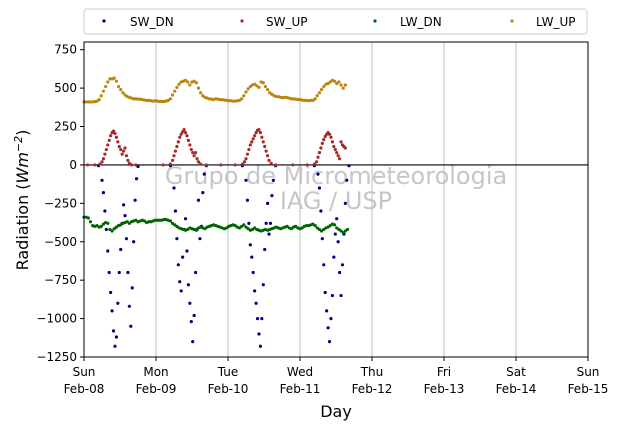 This screenshot has height=431, width=622. What do you see at coordinates (65, 127) in the screenshot?
I see `y-tick-label: 250` at bounding box center [65, 127].